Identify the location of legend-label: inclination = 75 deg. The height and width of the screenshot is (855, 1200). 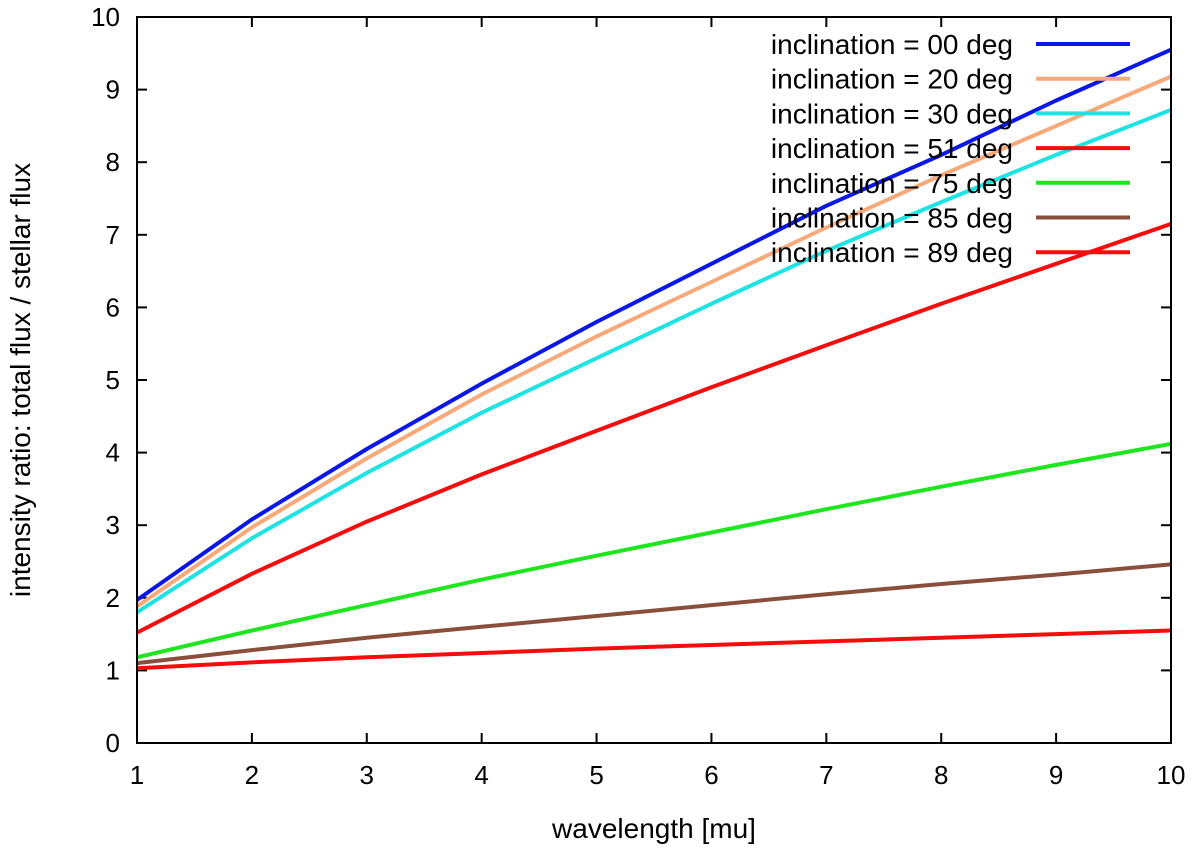
(892, 183).